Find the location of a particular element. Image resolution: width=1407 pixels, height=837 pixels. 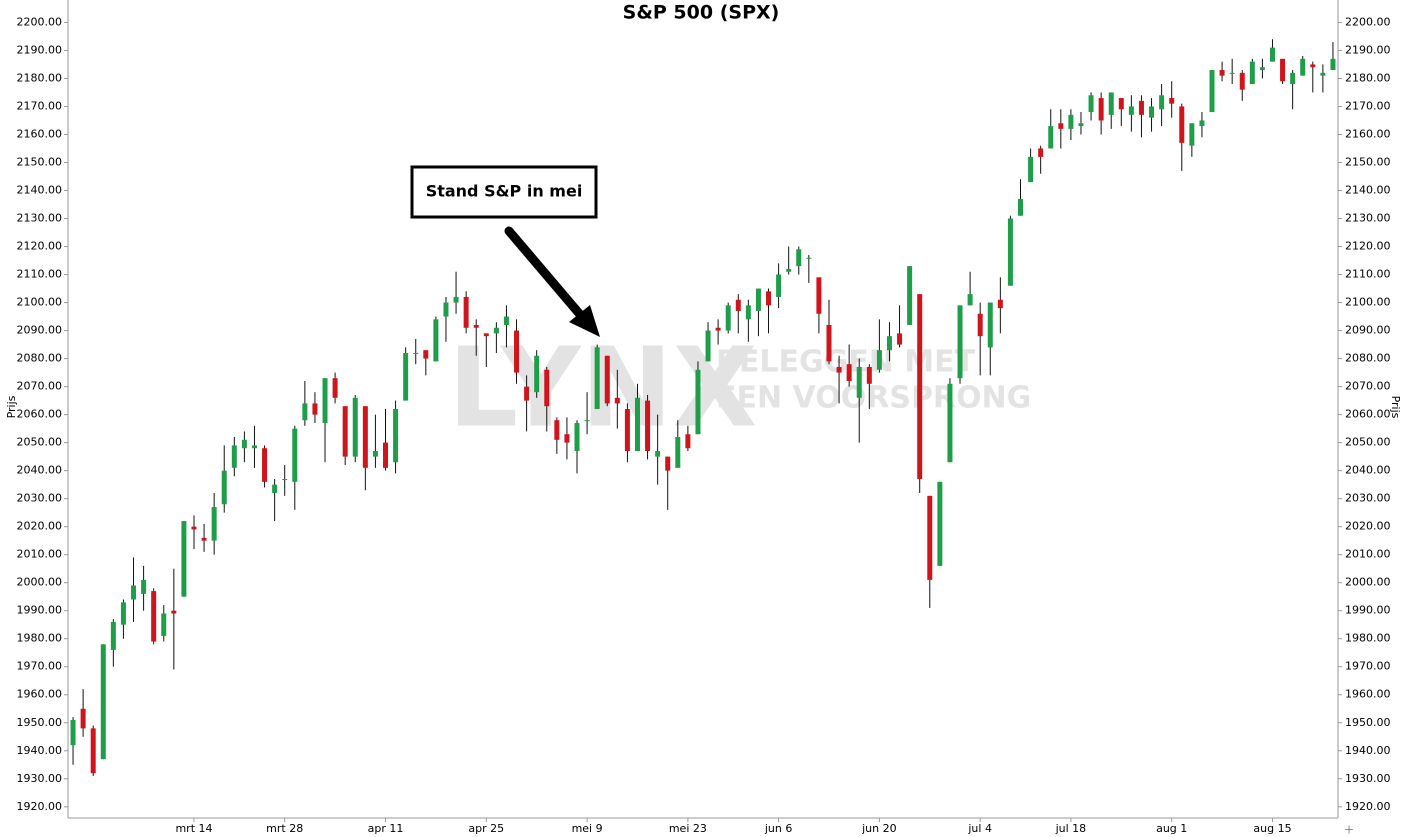

x-tick-label: jun 6 is located at coordinates (778, 828).